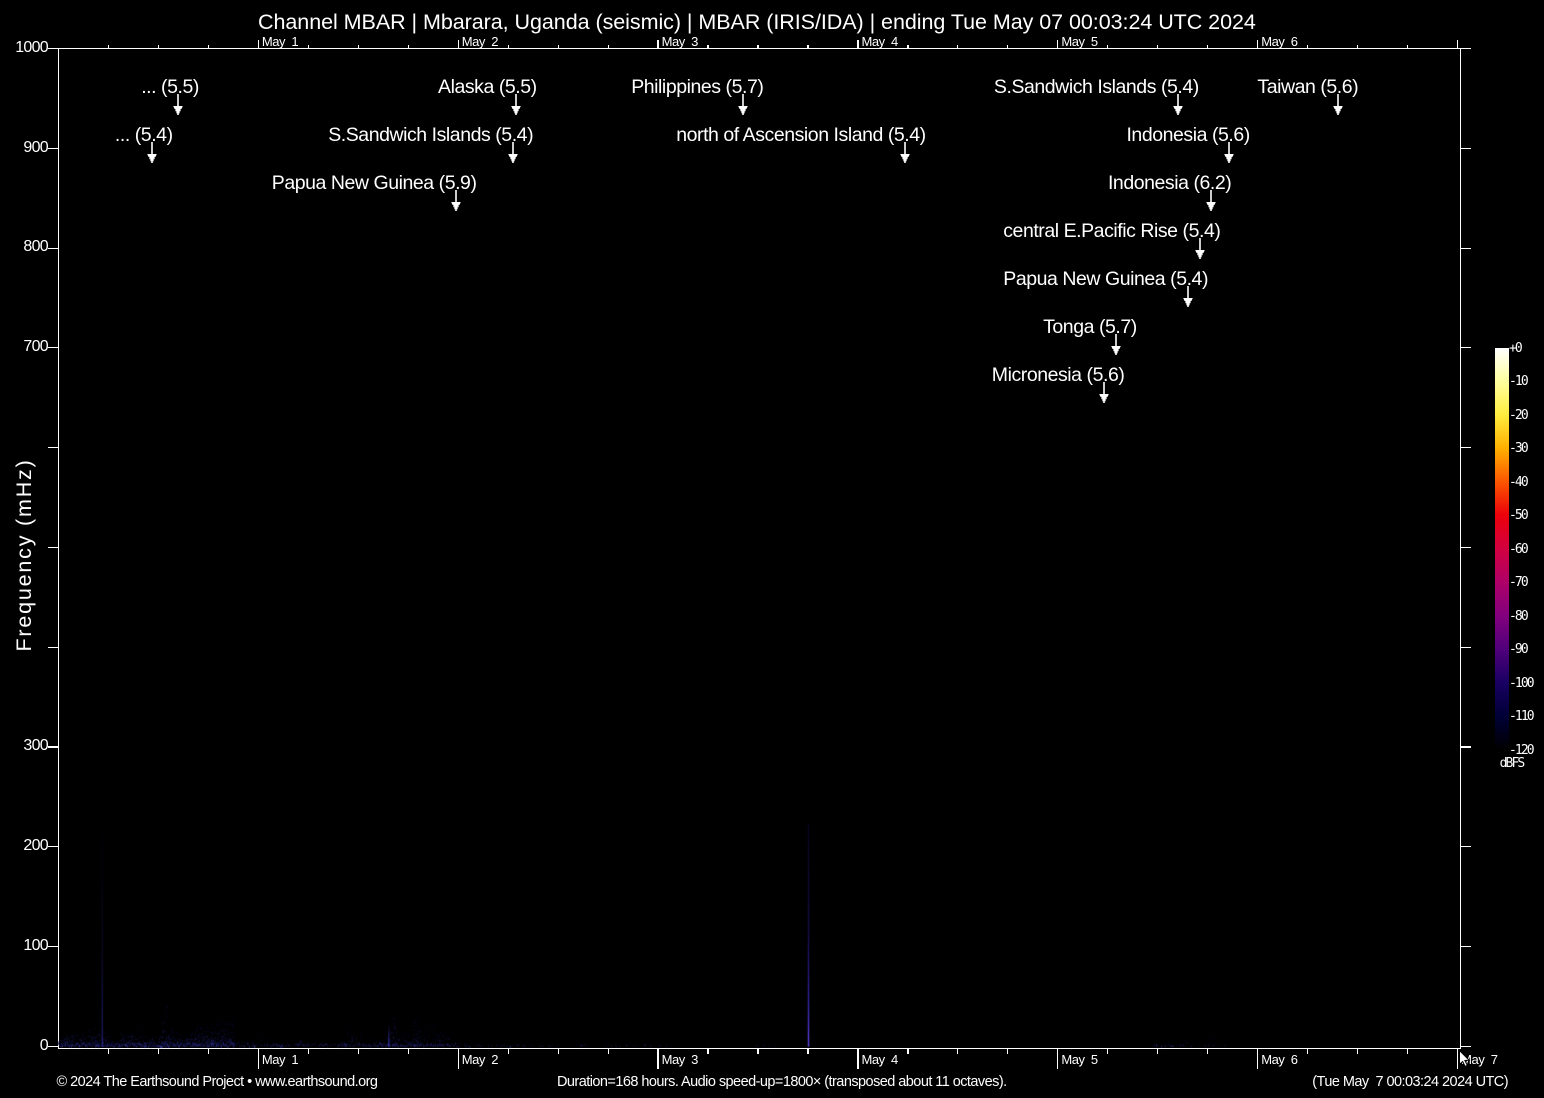  I want to click on event-label: central E.Pacific Rise (5.4), so click(1112, 231).